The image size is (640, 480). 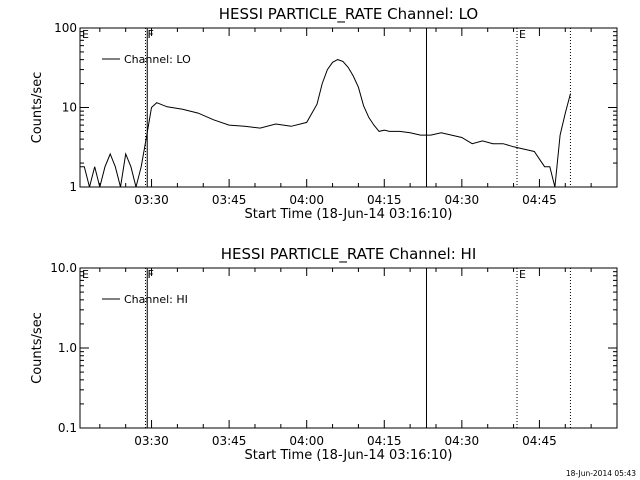 I want to click on legend-label: Channel: LO, so click(x=157, y=59).